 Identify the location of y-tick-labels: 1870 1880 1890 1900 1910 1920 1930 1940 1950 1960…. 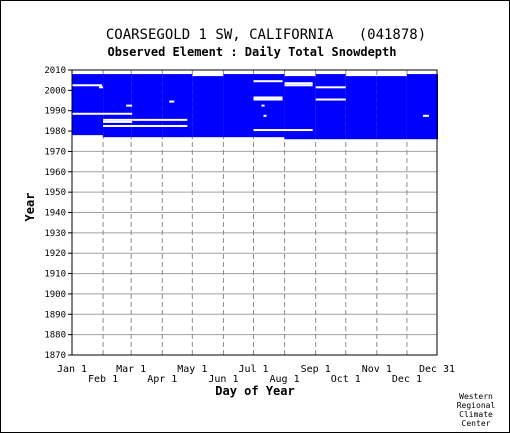
(58, 213).